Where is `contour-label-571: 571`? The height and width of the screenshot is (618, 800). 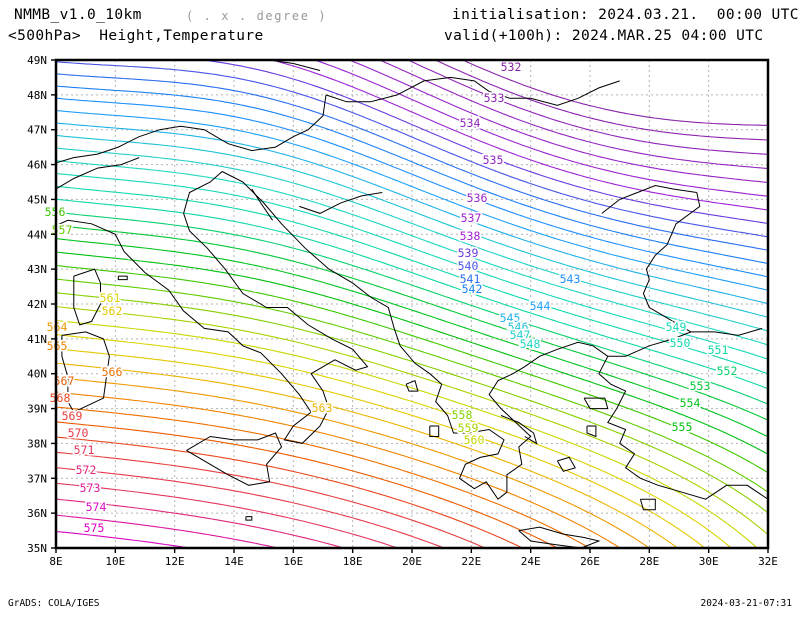
contour-label-571: 571 is located at coordinates (84, 450).